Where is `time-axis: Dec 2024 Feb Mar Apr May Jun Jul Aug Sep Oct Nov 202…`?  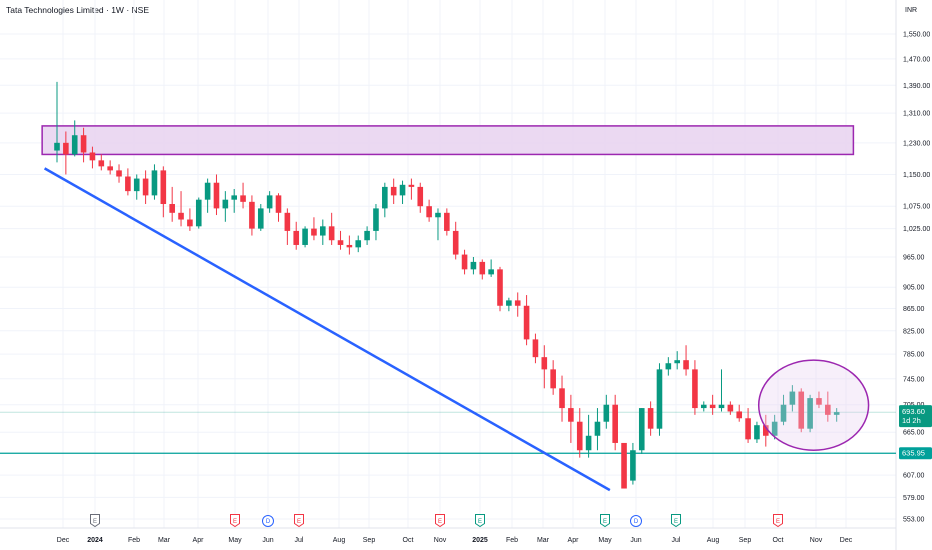 time-axis: Dec 2024 Feb Mar Apr May Jun Jul Aug Sep Oct Nov 202… is located at coordinates (455, 540).